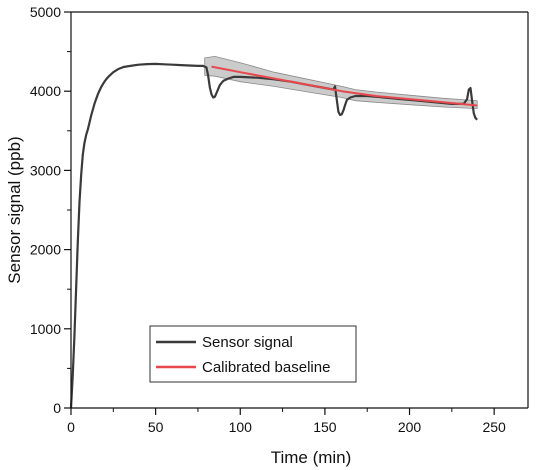  I want to click on x-tick-label: 0, so click(71, 427).